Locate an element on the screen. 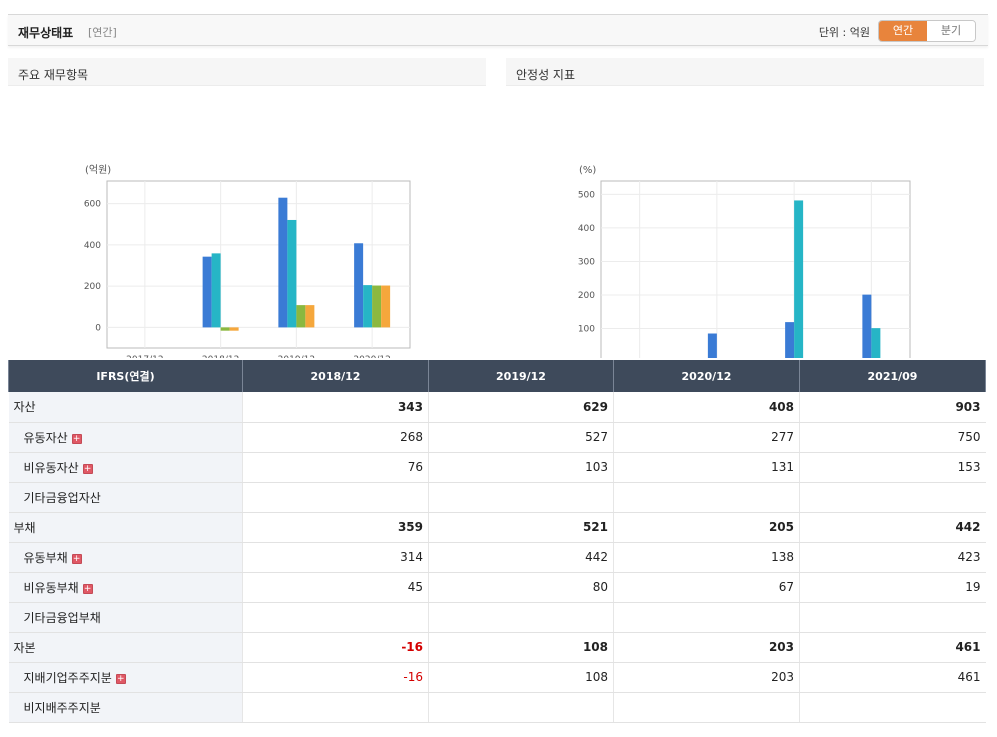 The image size is (997, 737). table-row: 비유동부채 +45 80 67 19 is located at coordinates (497, 587).